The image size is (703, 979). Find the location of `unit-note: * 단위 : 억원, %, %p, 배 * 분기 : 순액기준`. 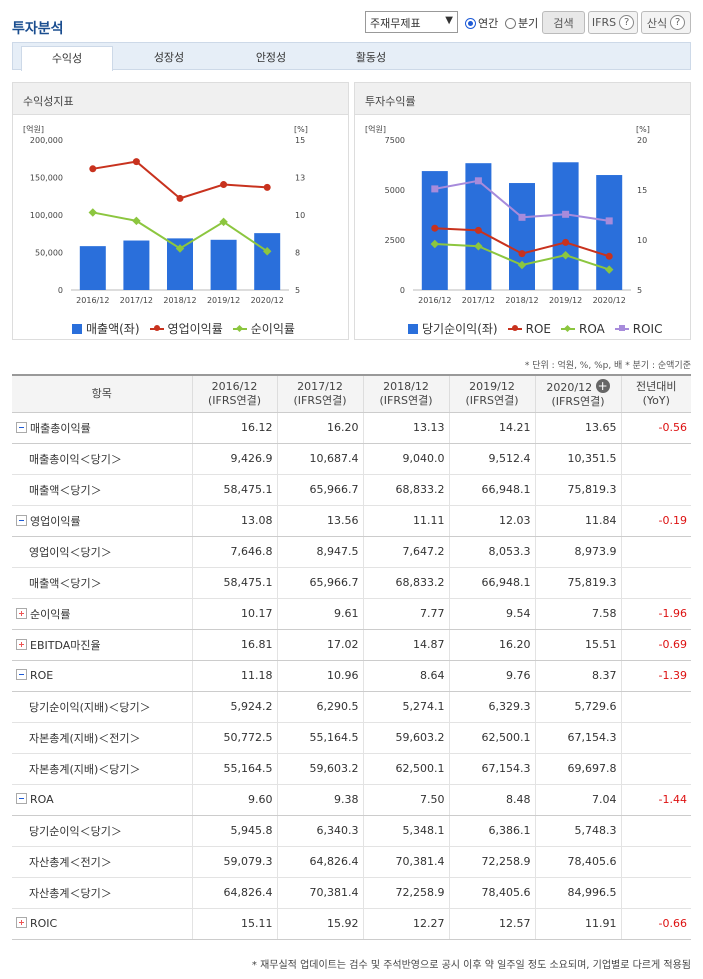

unit-note: * 단위 : 억원, %, %p, 배 * 분기 : 순액기준 is located at coordinates (607, 366).